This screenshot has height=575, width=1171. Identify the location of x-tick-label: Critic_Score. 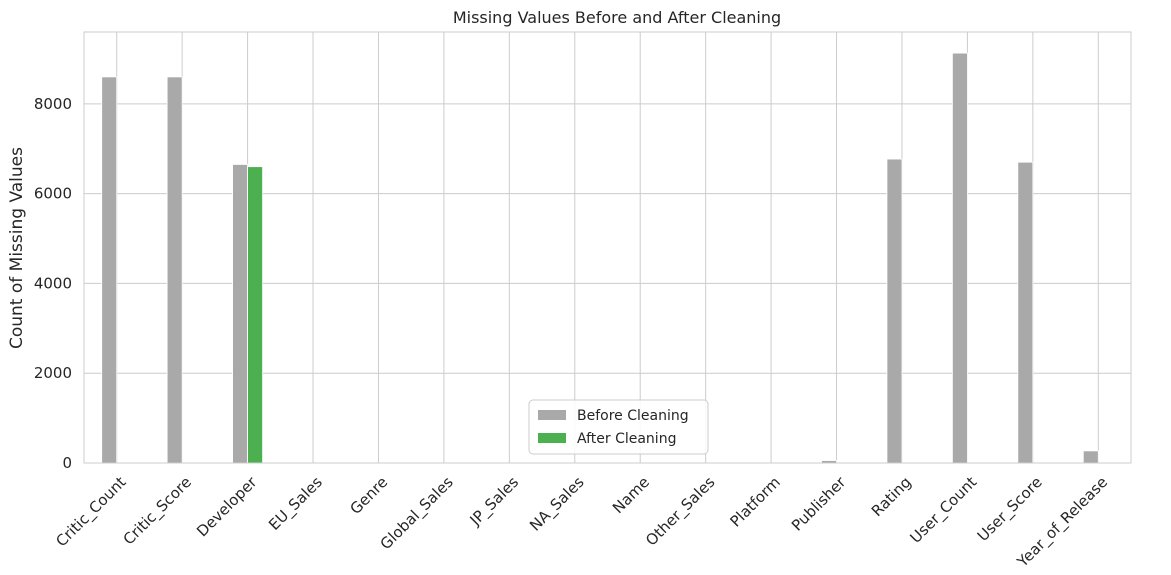
(158, 511).